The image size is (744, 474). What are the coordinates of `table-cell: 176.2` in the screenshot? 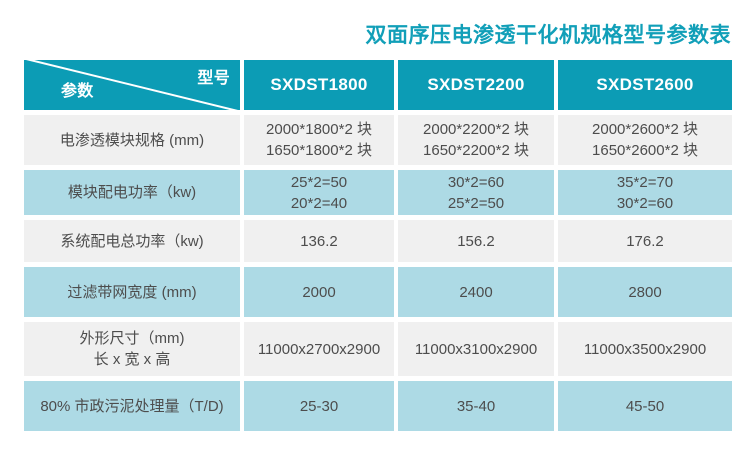 It's located at (645, 241).